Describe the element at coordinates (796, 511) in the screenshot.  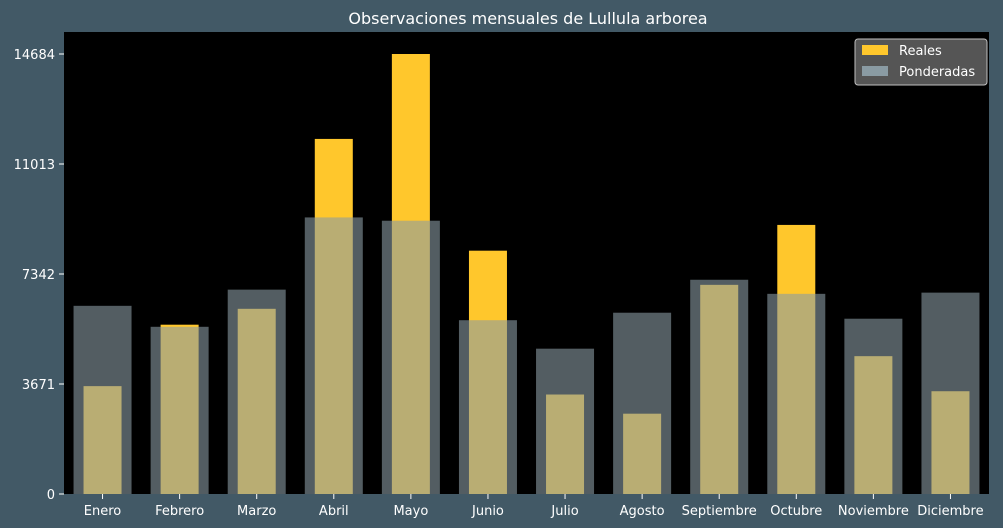
I see `x-tick-label-octubre: Octubre` at that location.